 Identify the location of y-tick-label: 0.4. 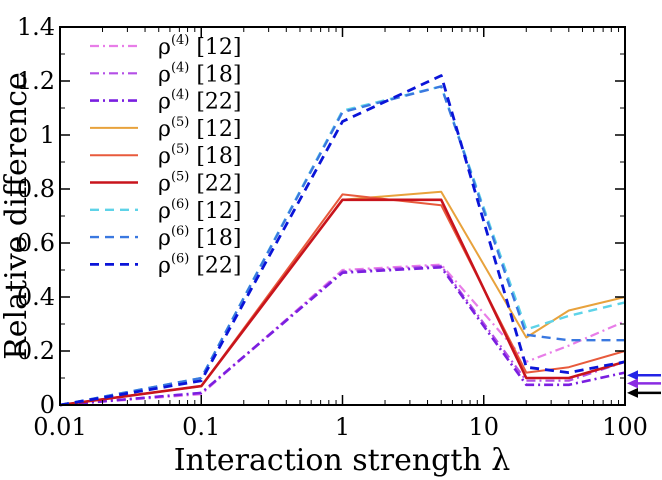
(36, 297).